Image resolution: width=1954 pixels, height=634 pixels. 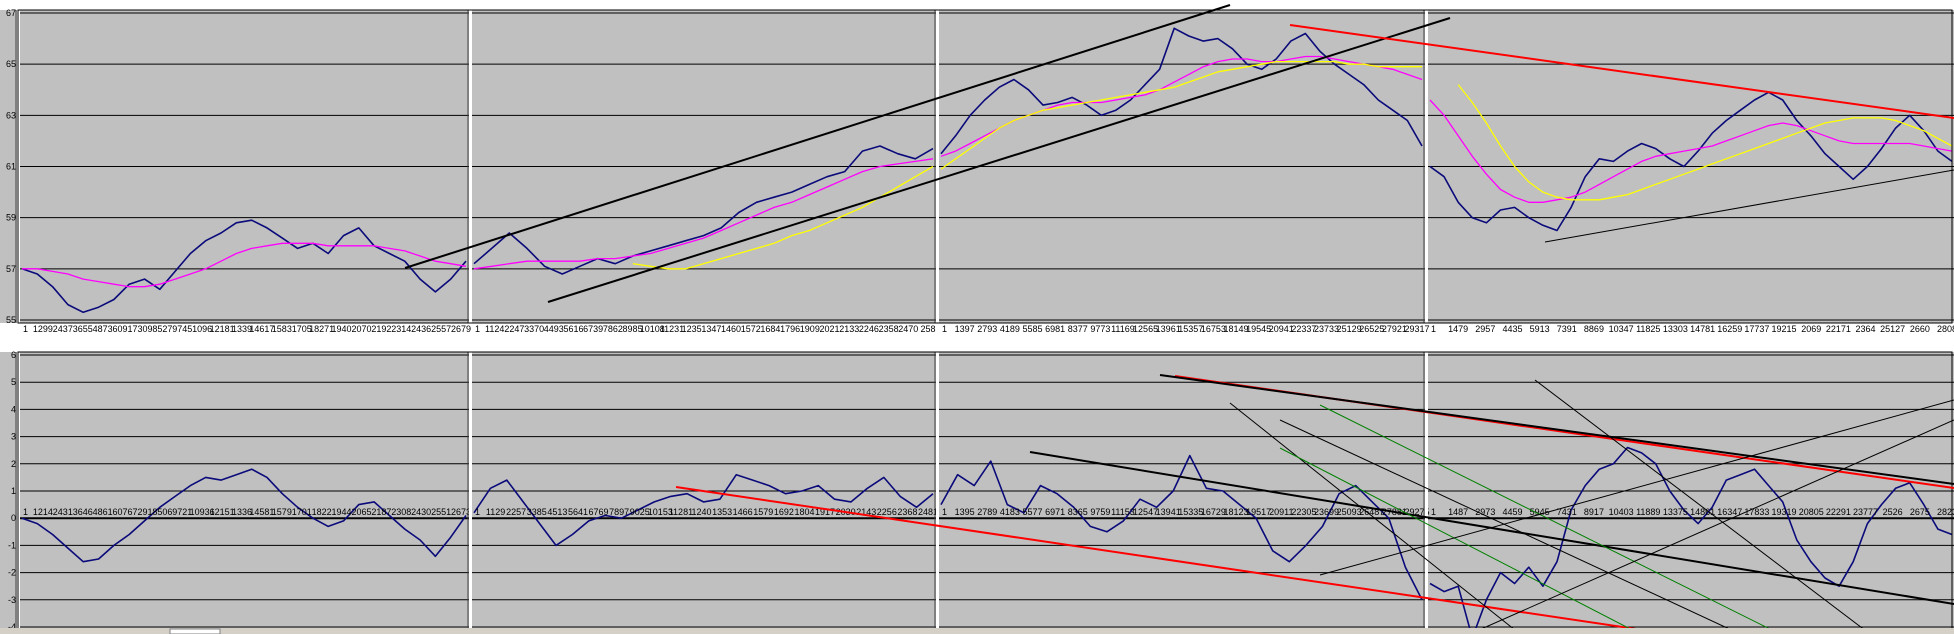 I want to click on x-tick-label: 10108, so click(x=652, y=329).